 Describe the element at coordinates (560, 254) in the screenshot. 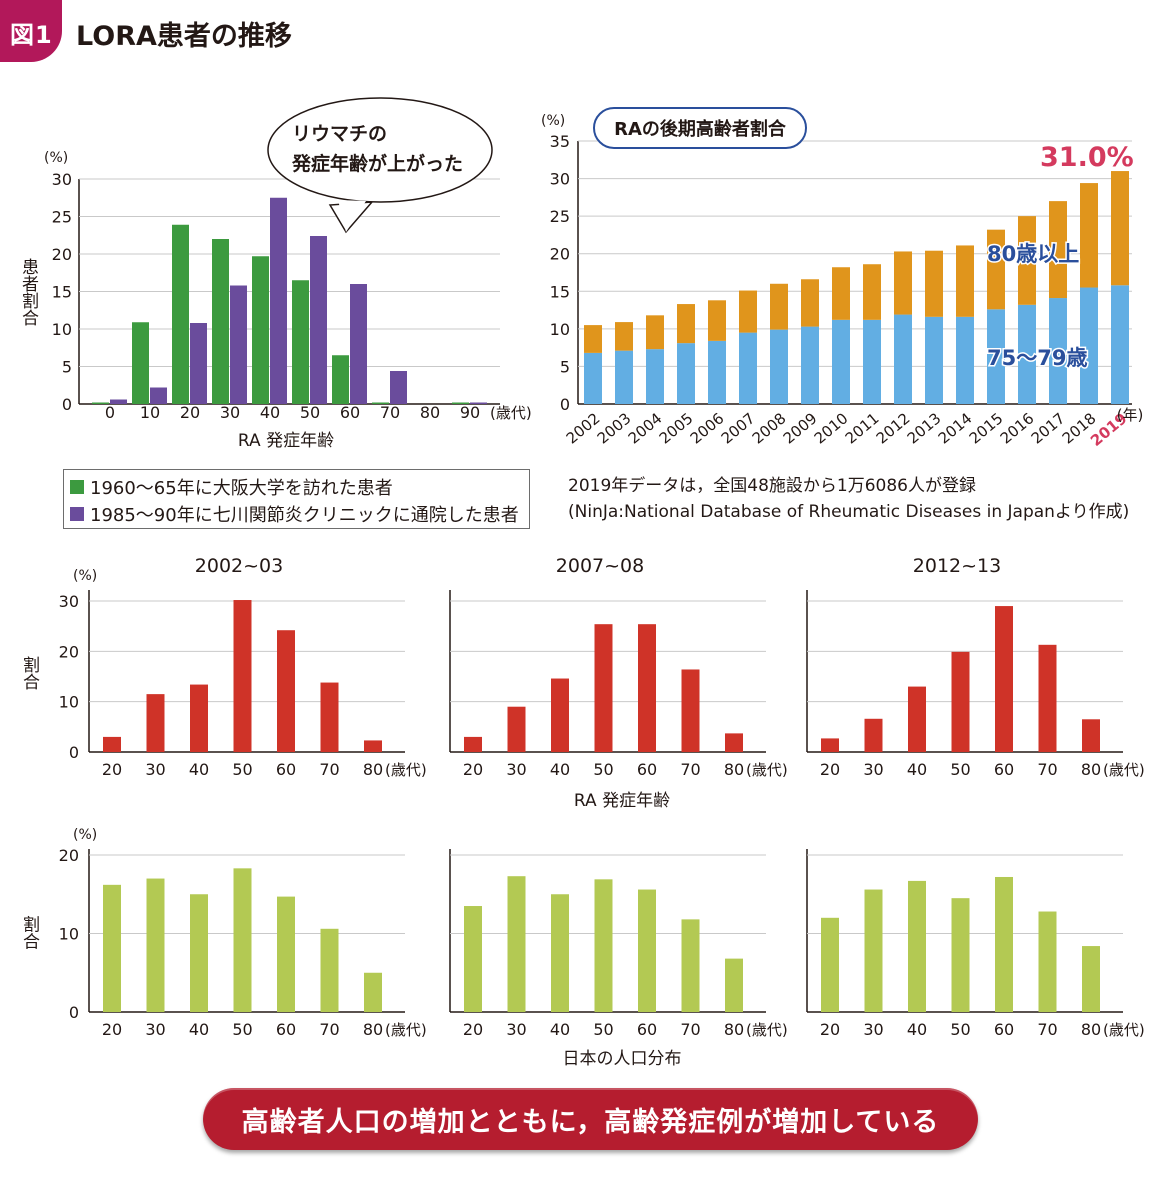

I see `ratio-y-tick-label: 20` at that location.